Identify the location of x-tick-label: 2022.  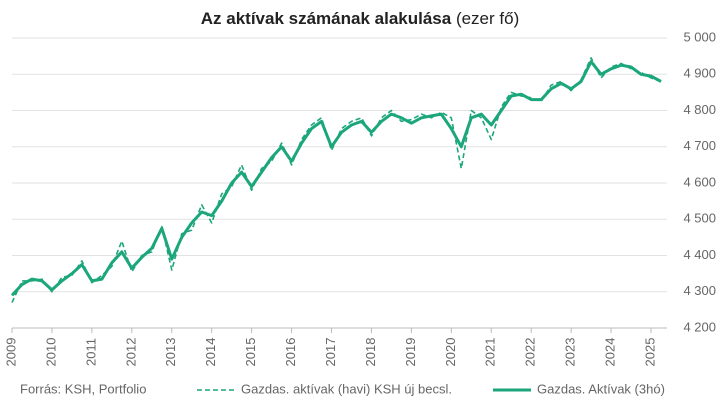
(530, 352).